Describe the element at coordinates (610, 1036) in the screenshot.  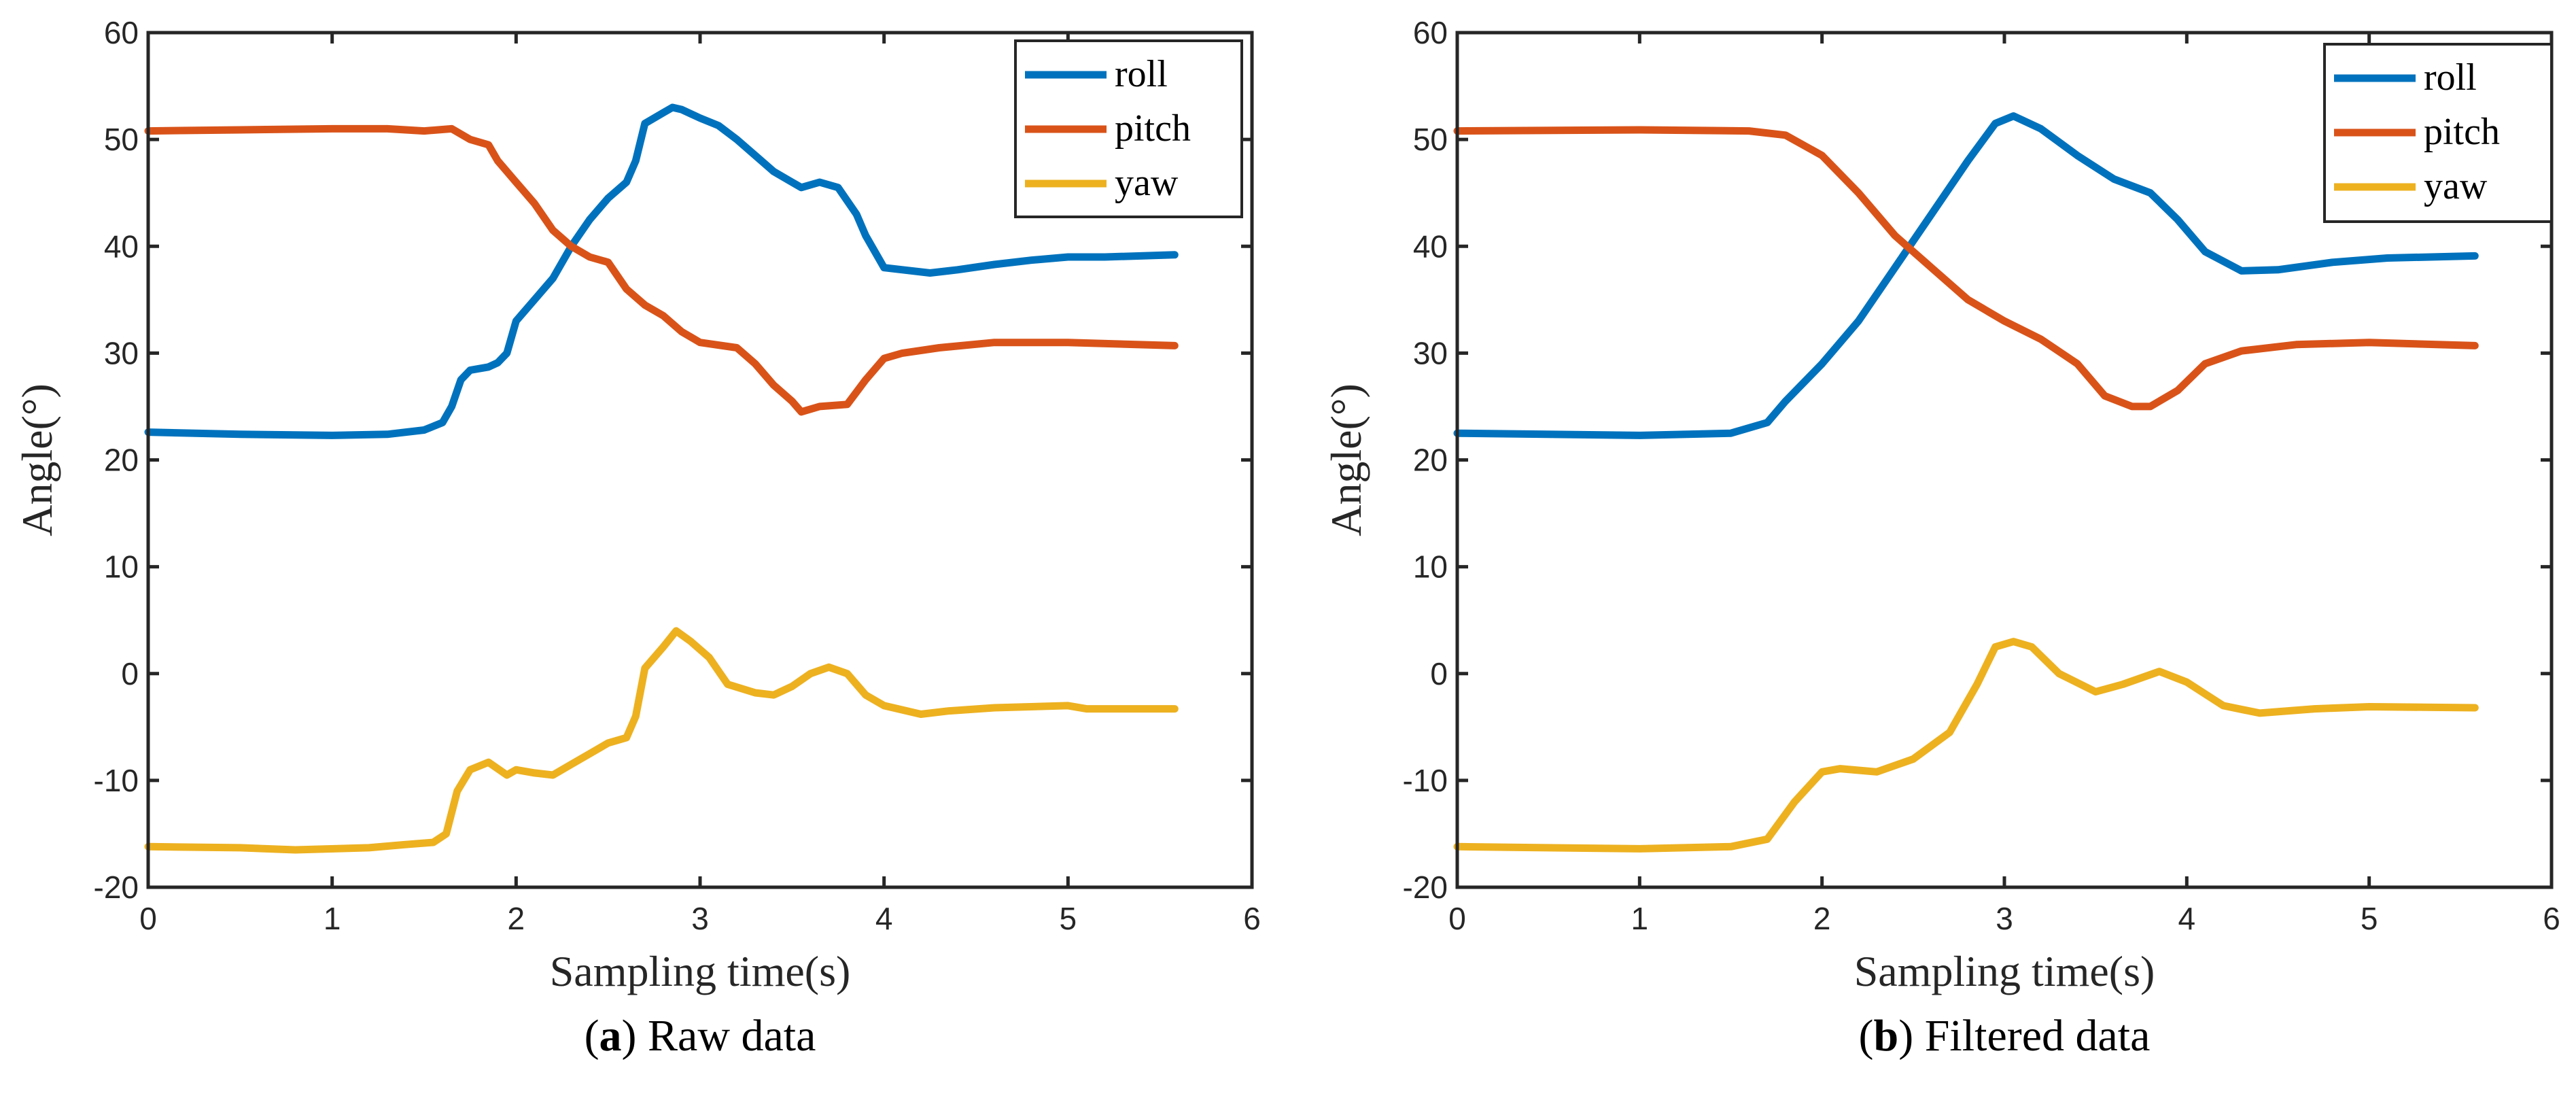
I see `caption-letter: a` at that location.